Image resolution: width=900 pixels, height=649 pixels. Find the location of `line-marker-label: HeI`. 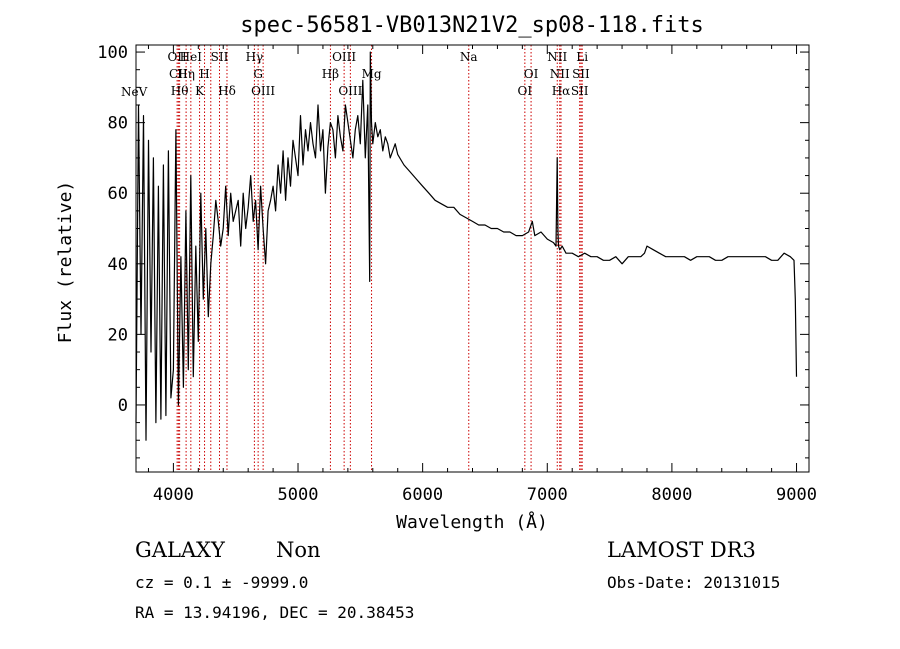

line-marker-label: HeI is located at coordinates (191, 57).